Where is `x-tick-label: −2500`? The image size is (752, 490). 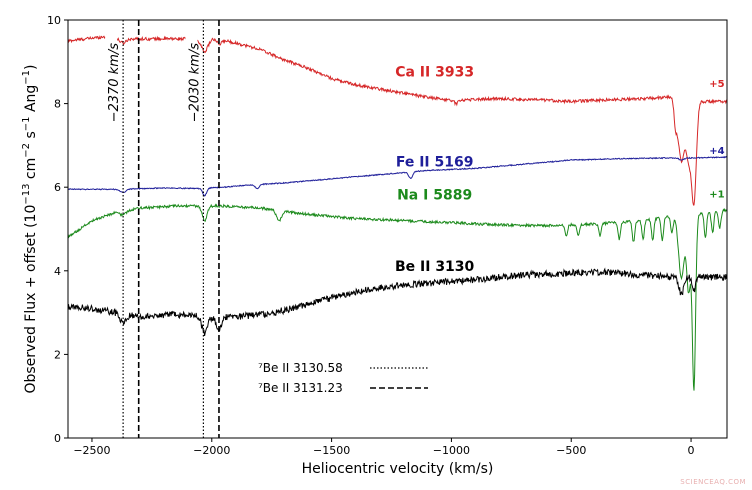 x-tick-label: −2500 is located at coordinates (91, 450).